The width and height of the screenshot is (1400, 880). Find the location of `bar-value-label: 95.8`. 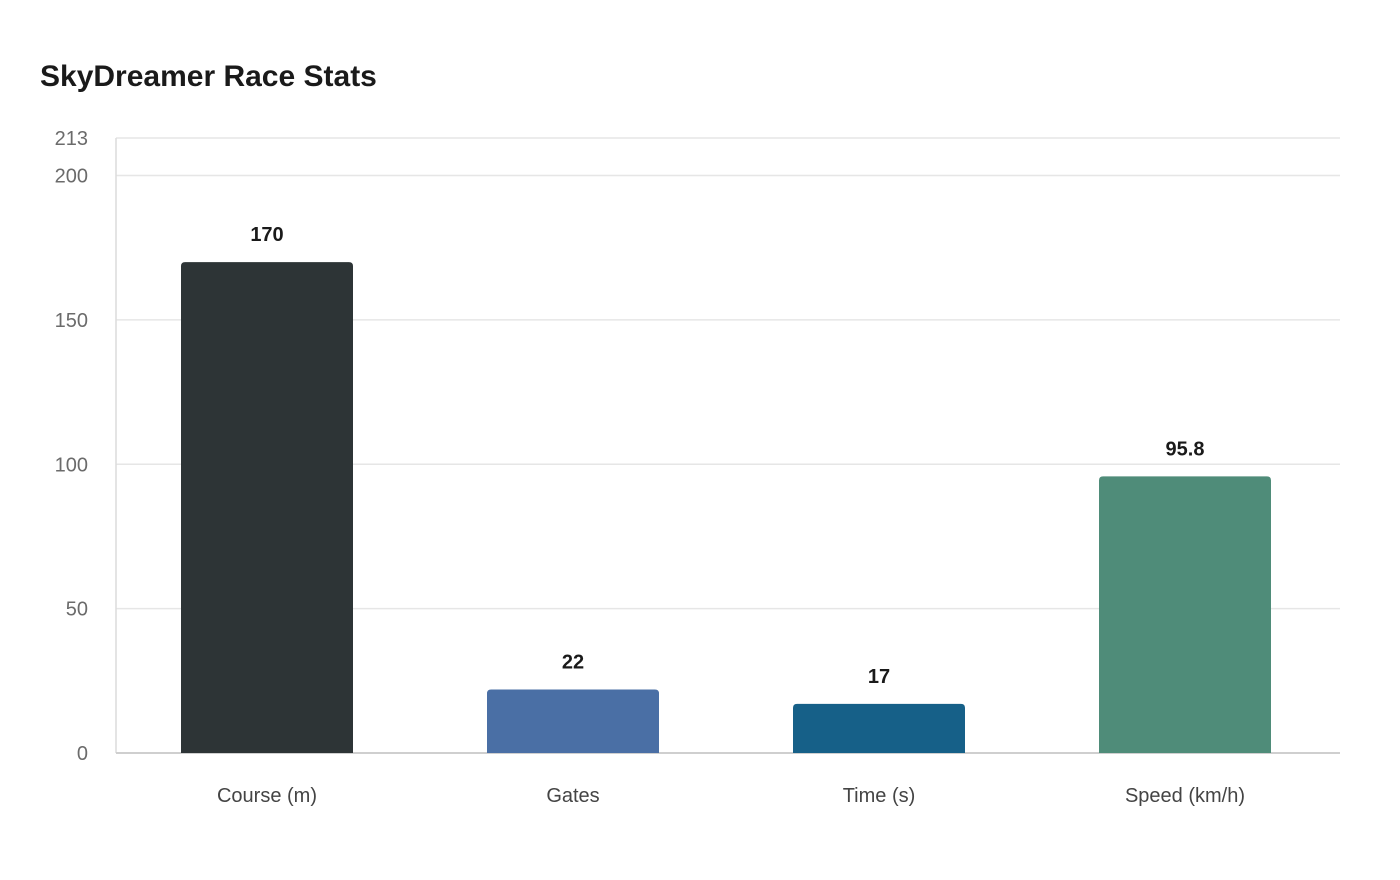

bar-value-label: 95.8 is located at coordinates (1185, 449).